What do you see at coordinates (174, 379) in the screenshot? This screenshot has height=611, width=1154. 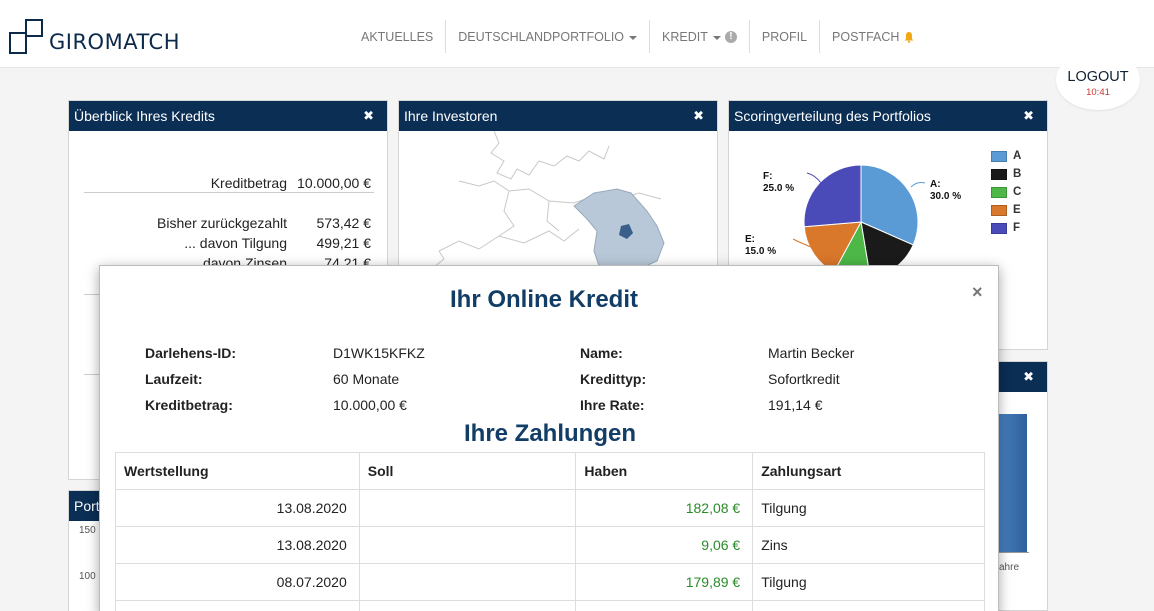 I see `term-label: Laufzeit:` at bounding box center [174, 379].